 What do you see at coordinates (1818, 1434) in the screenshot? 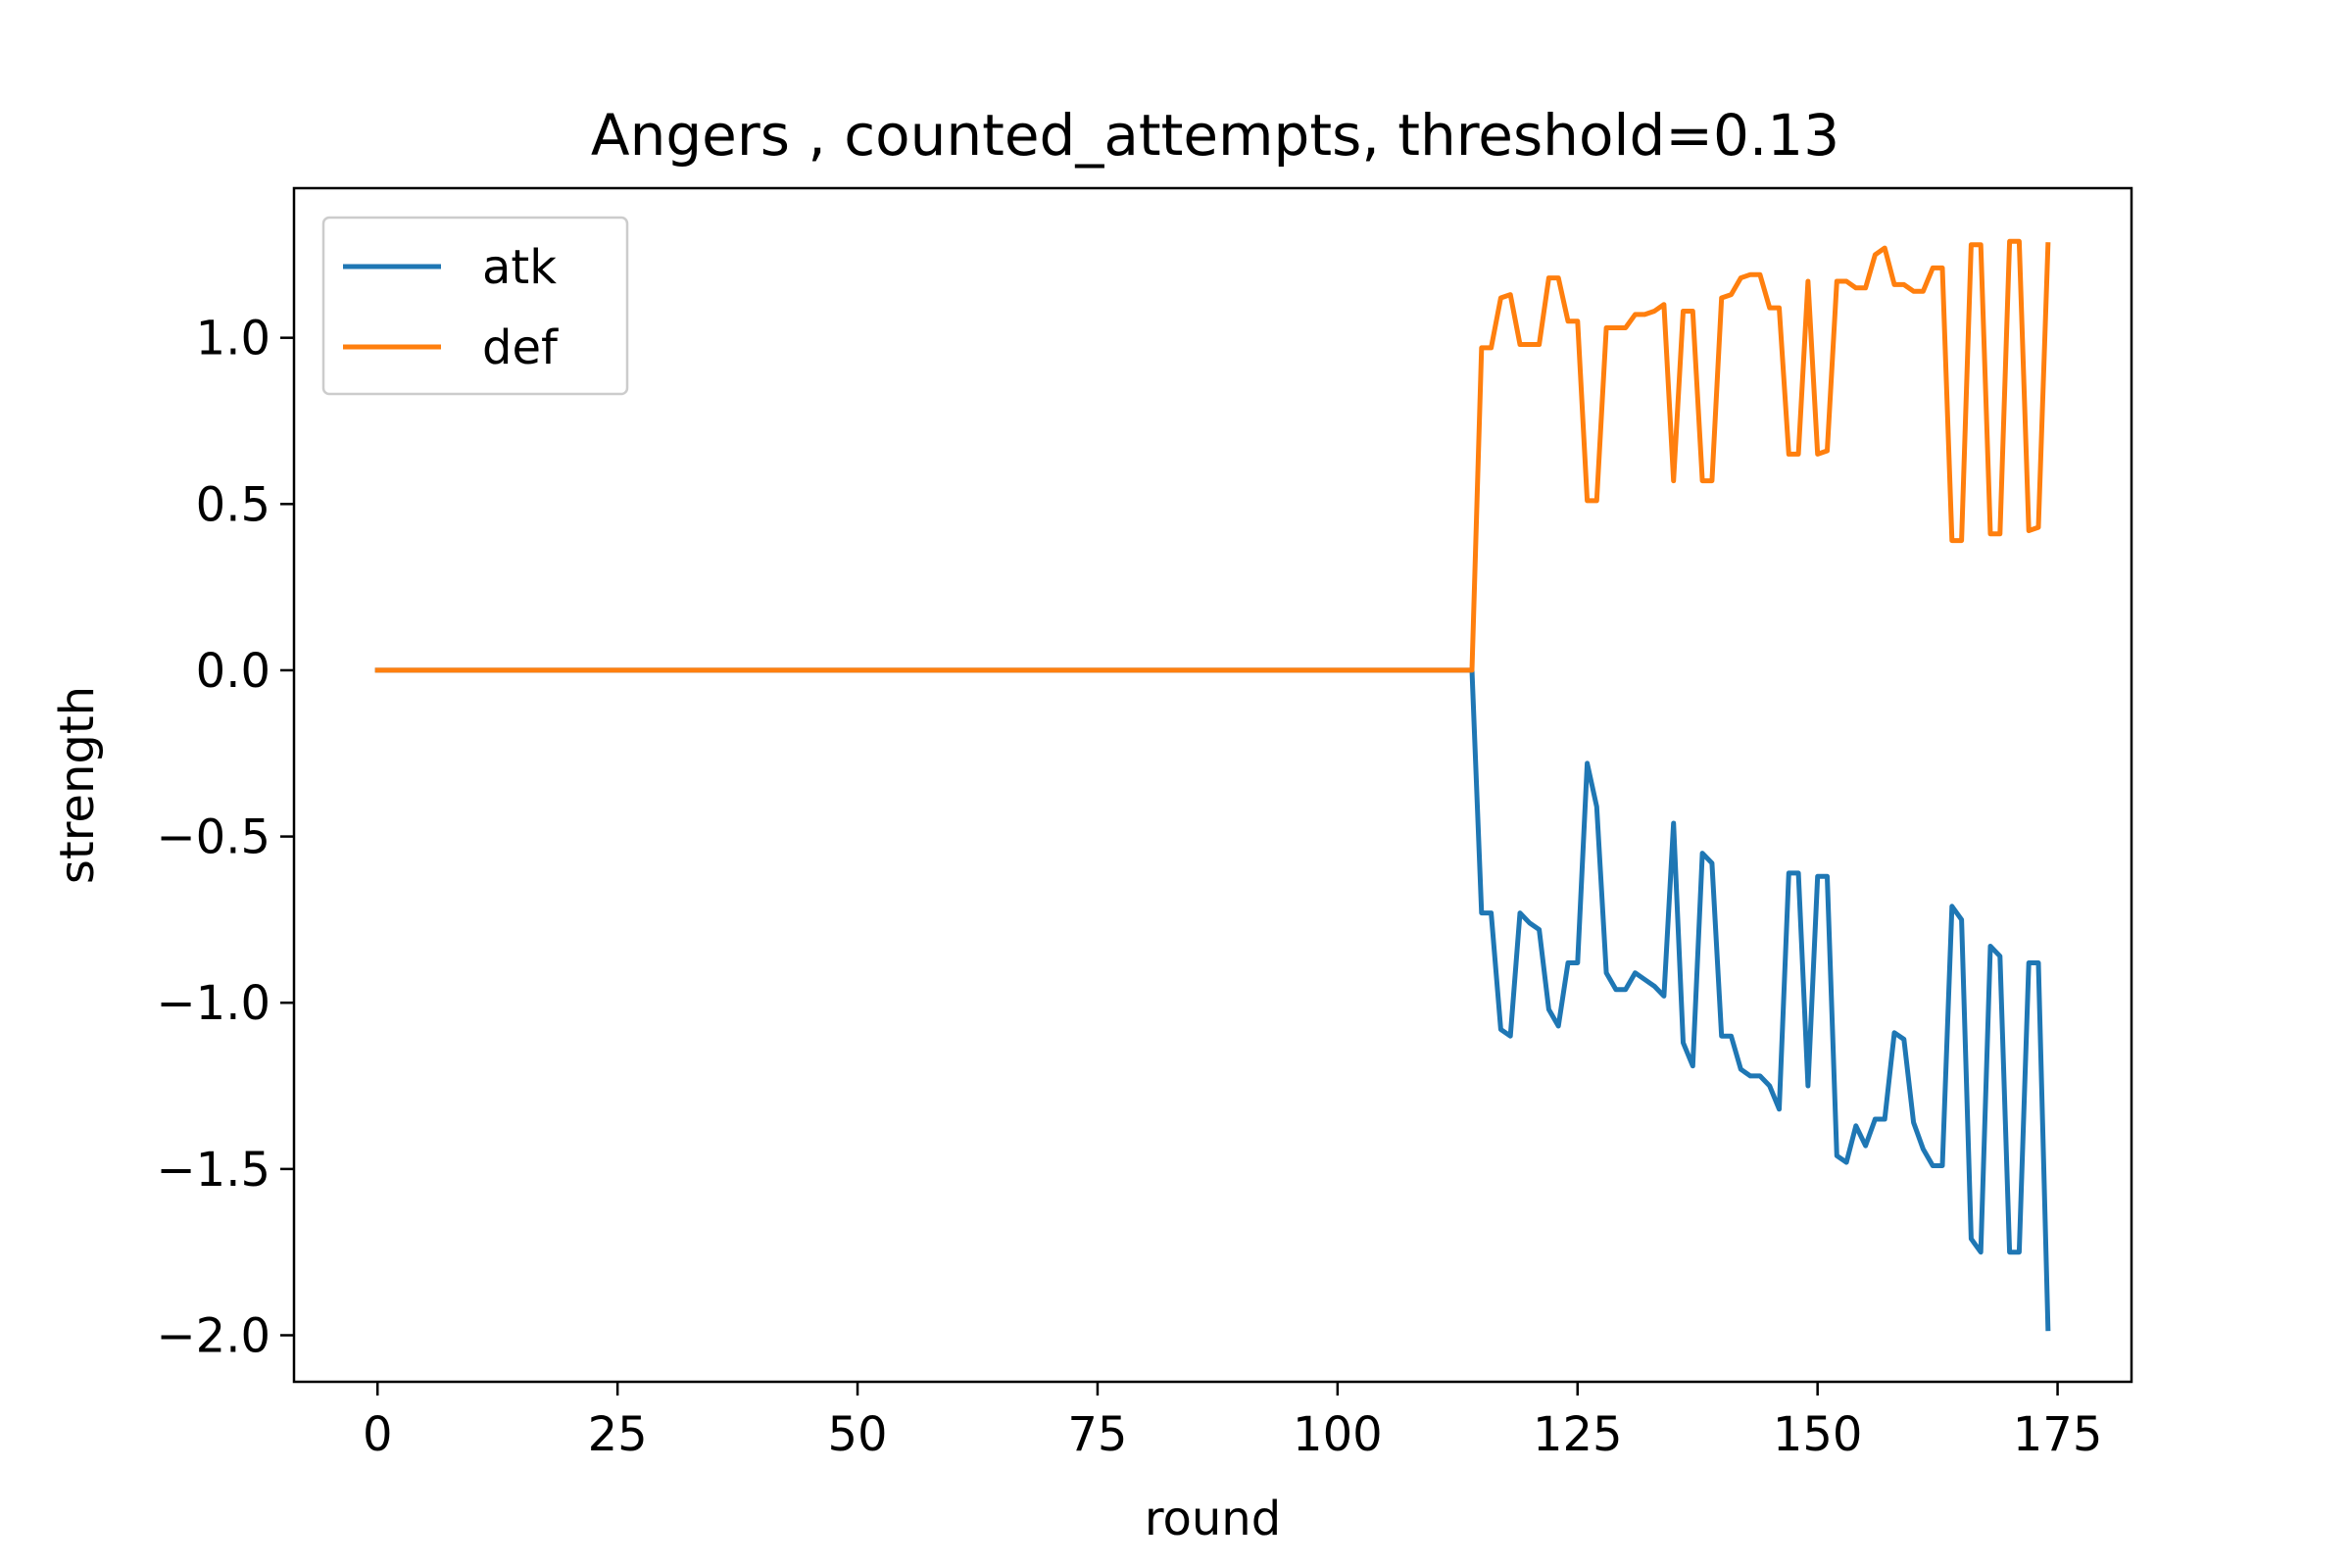
I see `x-tick-label: 150` at bounding box center [1818, 1434].